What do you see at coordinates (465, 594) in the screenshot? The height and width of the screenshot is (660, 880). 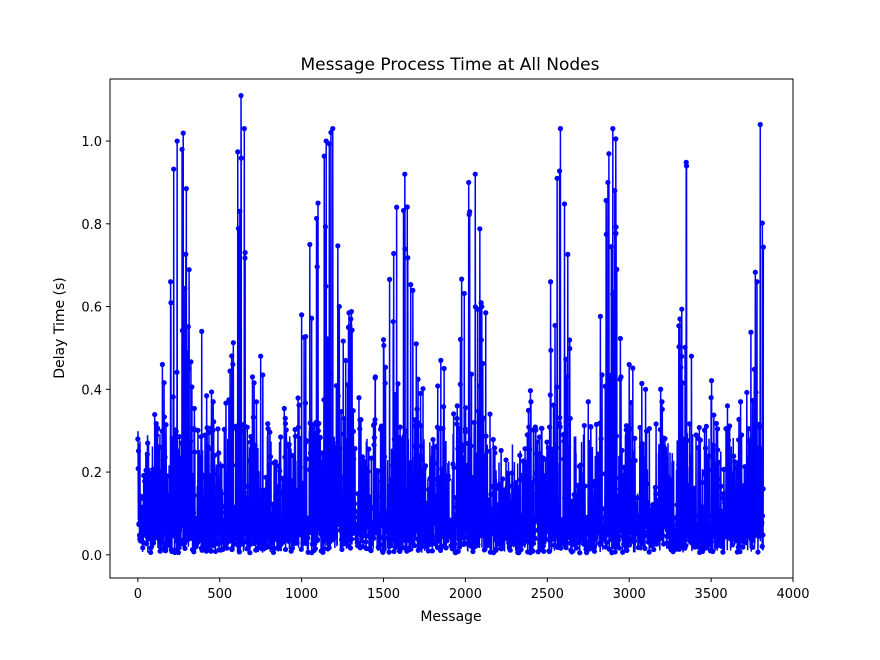 I see `x-tick-label: 2000` at bounding box center [465, 594].